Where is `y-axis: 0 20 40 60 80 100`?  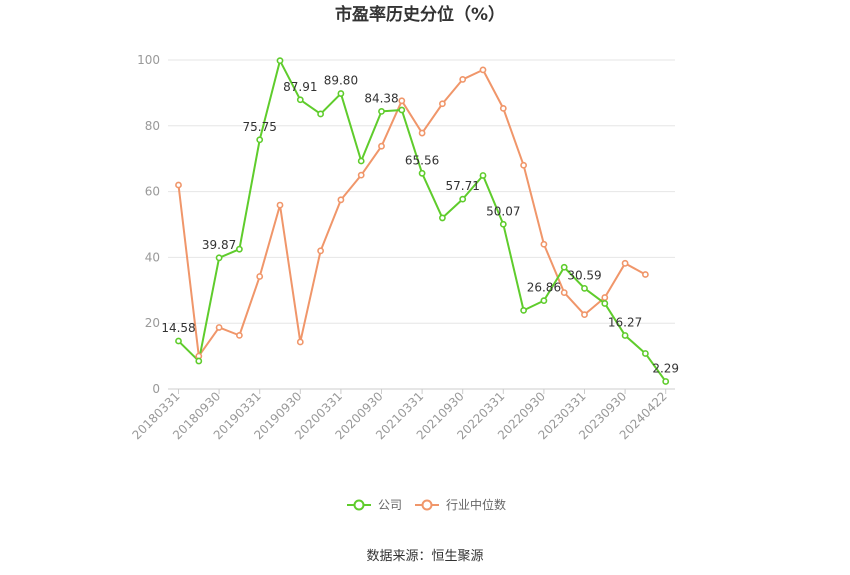
y-axis: 0 20 40 60 80 100 is located at coordinates (148, 224).